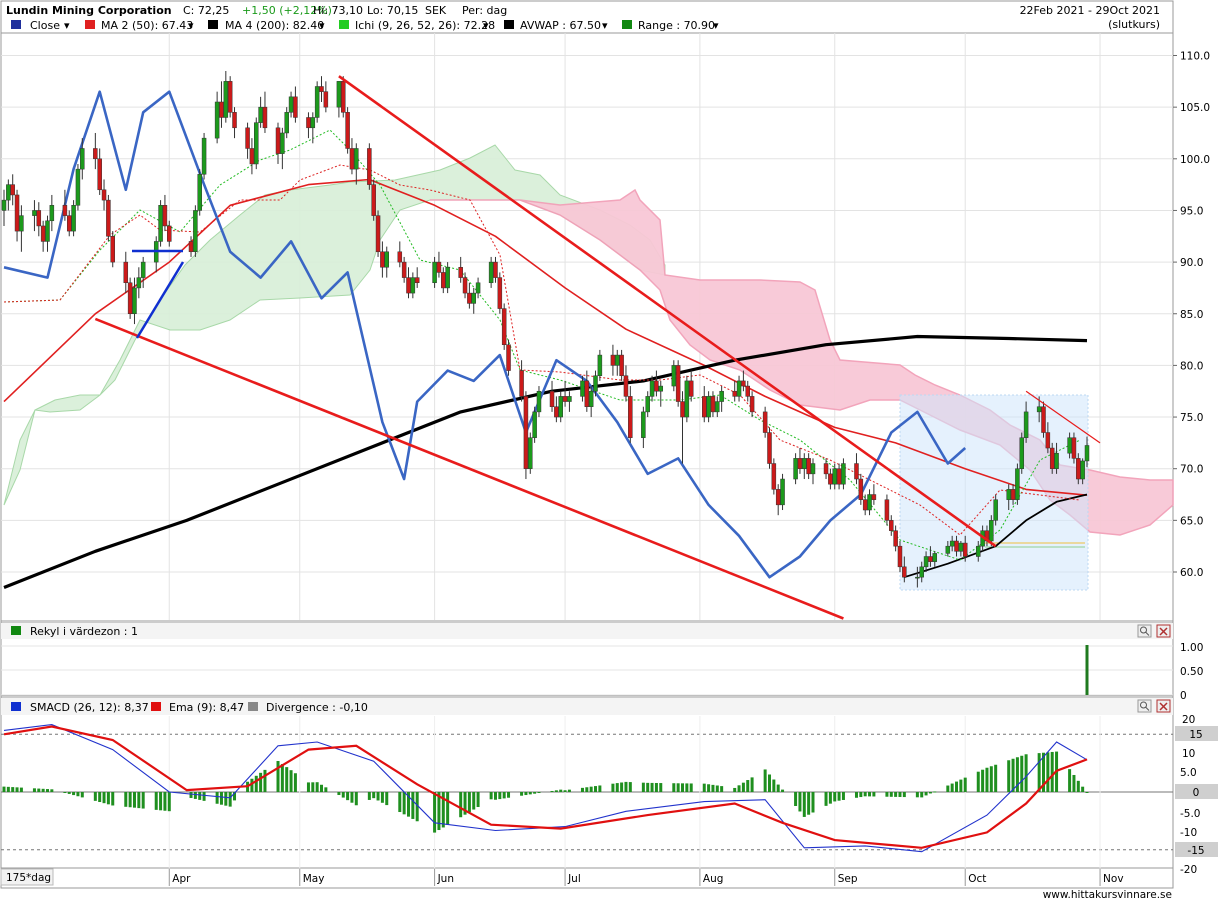 The image size is (1219, 902). I want to click on legend-item-ichimoku: Ichi (9, 26, 52, 26): 72.28 ▾, so click(417, 25).